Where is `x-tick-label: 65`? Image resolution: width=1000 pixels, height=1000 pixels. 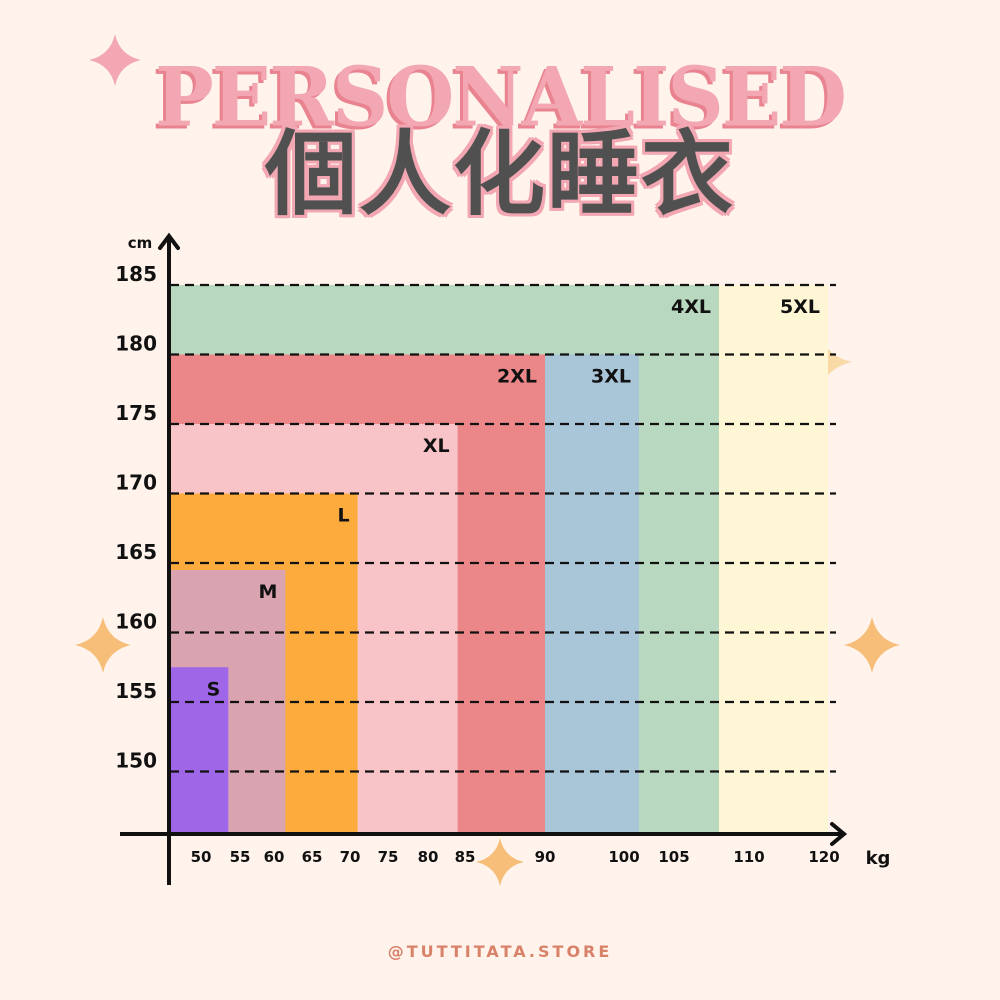 x-tick-label: 65 is located at coordinates (312, 857).